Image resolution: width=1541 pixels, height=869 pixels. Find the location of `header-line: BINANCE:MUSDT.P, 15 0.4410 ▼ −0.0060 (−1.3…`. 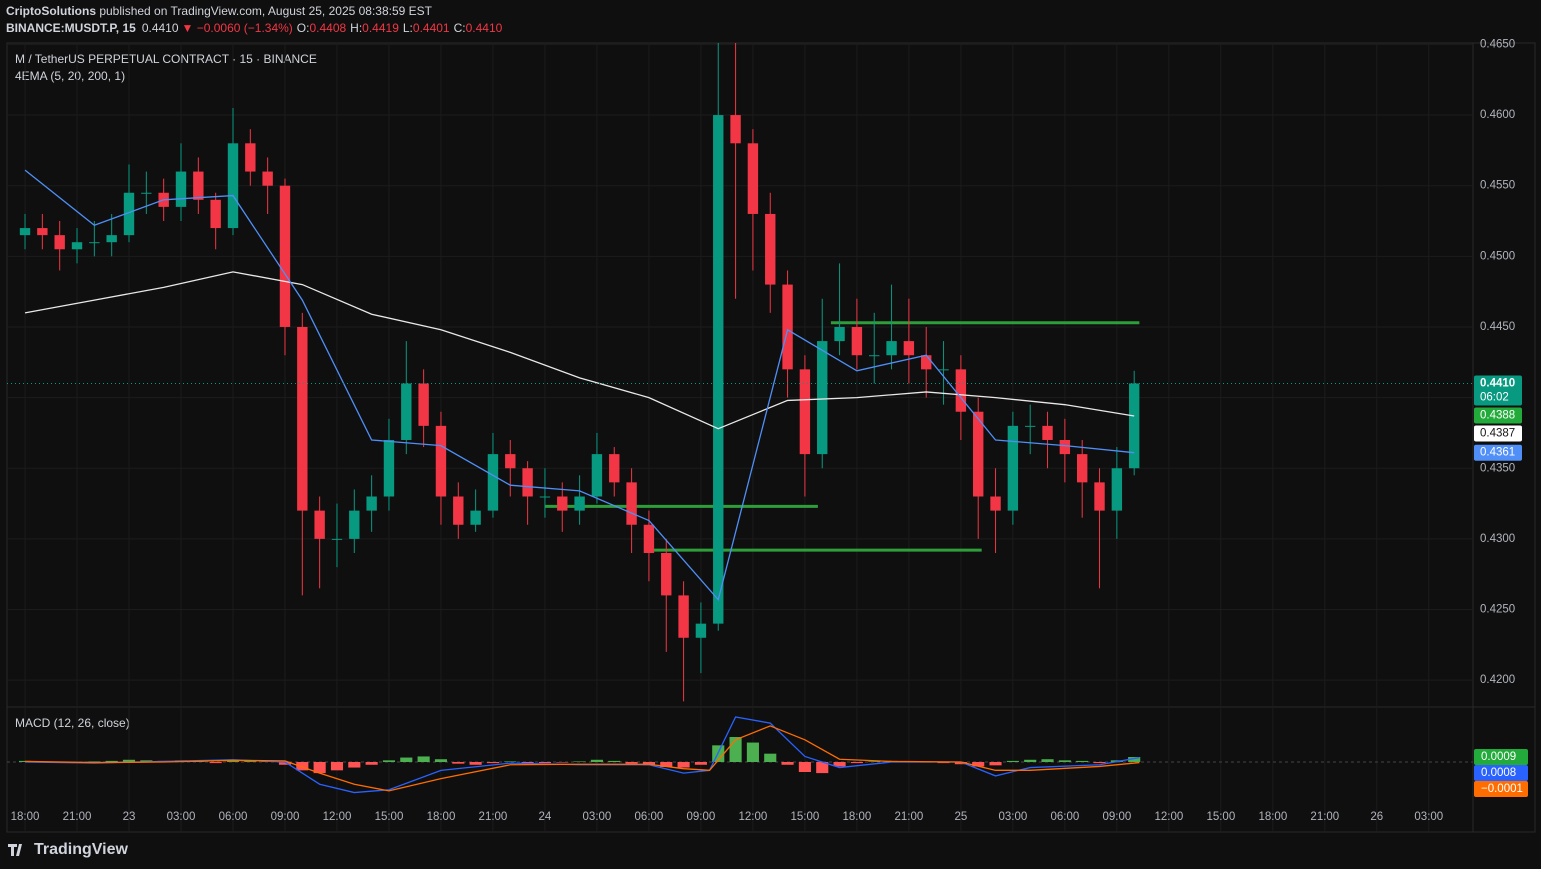

header-line: BINANCE:MUSDT.P, 15 0.4410 ▼ −0.0060 (−1.3… is located at coordinates (254, 28).